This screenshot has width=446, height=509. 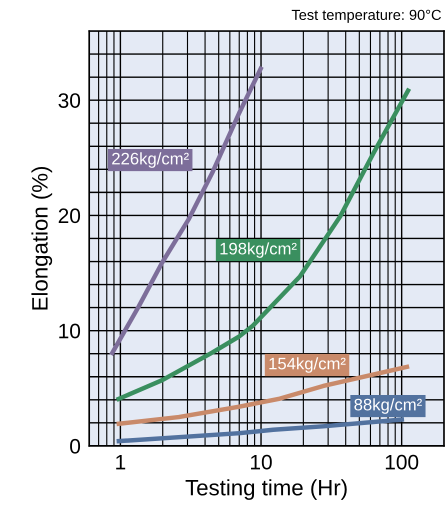 What do you see at coordinates (75, 446) in the screenshot?
I see `y-tick-label: 0` at bounding box center [75, 446].